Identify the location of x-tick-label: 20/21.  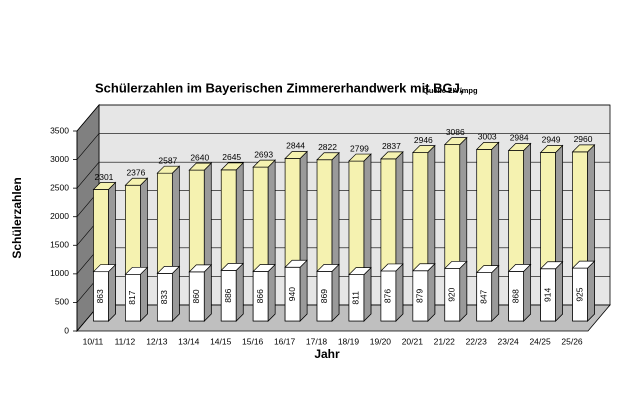
(413, 341).